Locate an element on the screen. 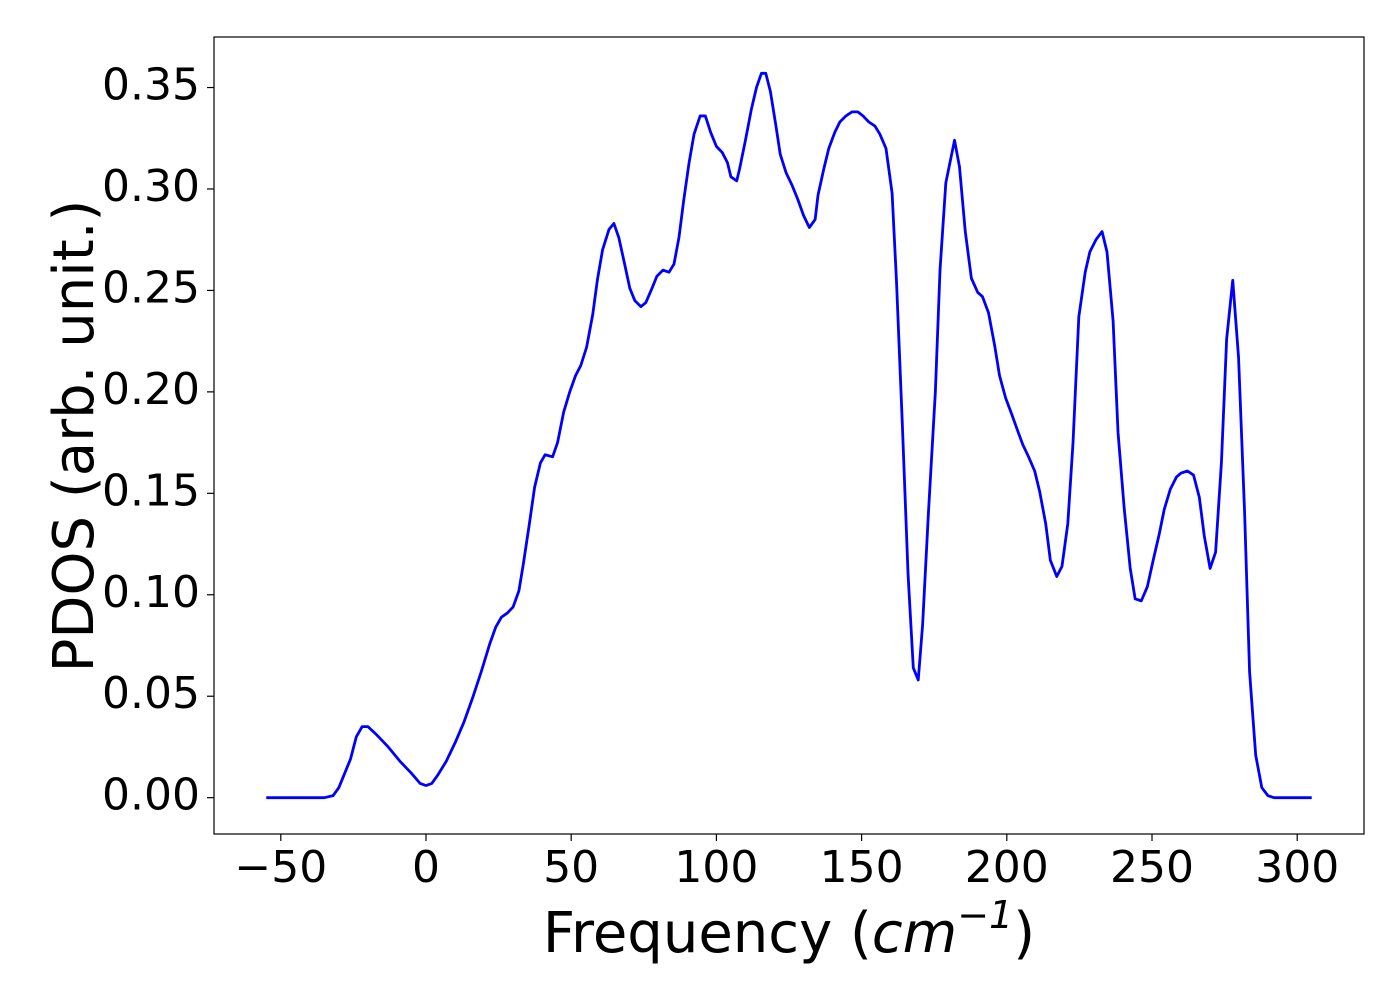 The height and width of the screenshot is (1000, 1400). y-tick-label: 0.15 is located at coordinates (151, 490).